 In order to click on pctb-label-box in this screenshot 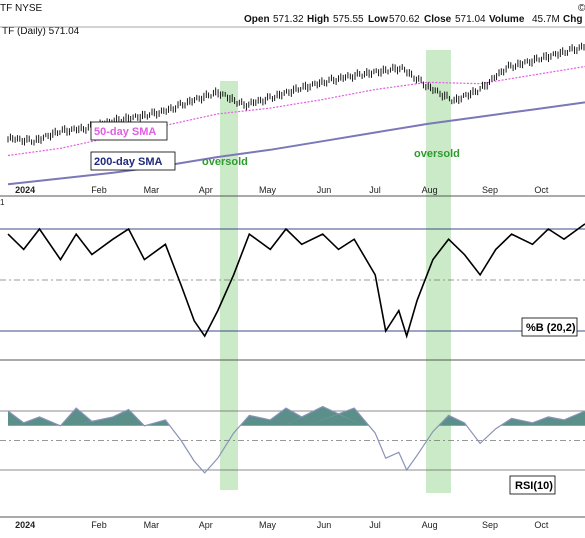, I will do `click(549, 327)`.